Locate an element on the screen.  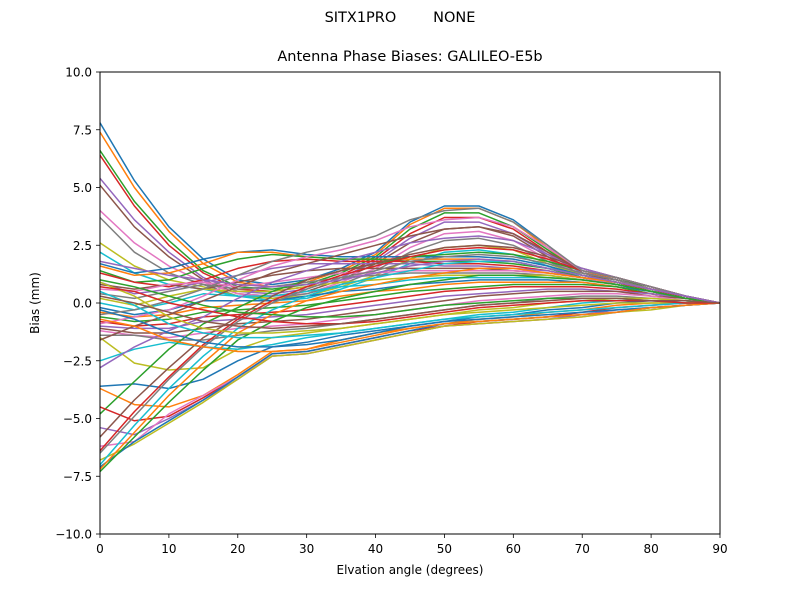
x-tick-label: 20 is located at coordinates (237, 549).